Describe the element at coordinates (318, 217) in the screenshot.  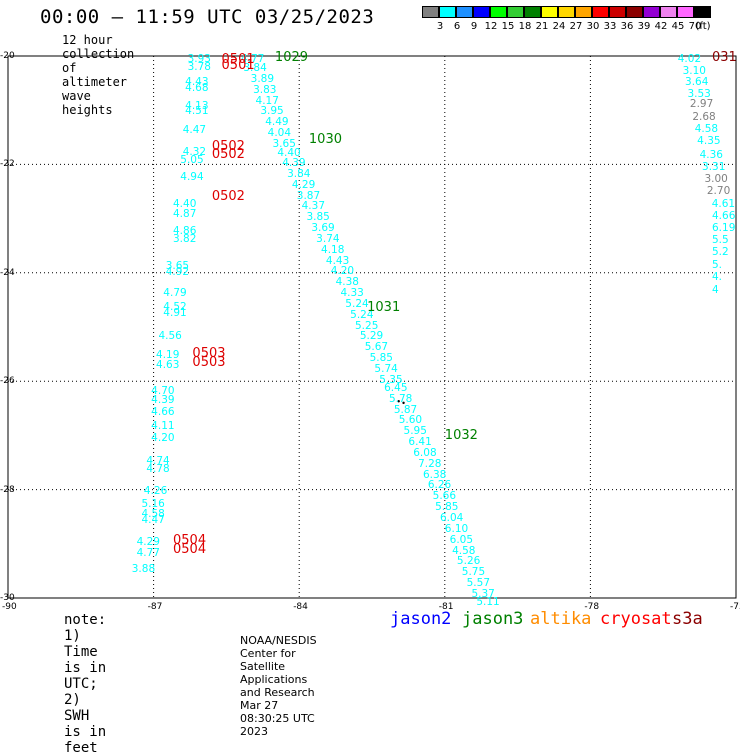
I see `swh-value: 3.85` at that location.